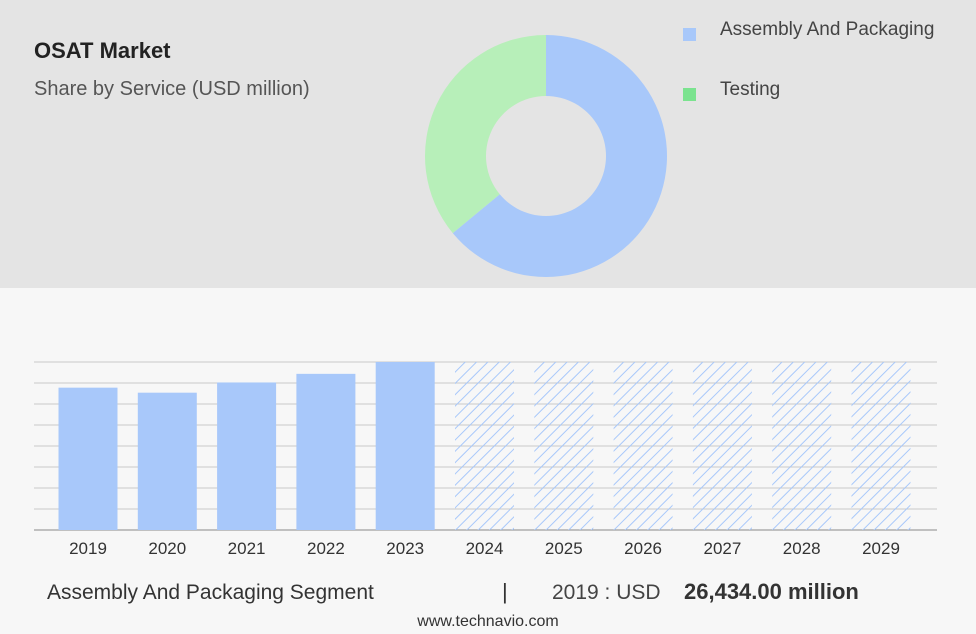 The width and height of the screenshot is (976, 634). What do you see at coordinates (881, 548) in the screenshot?
I see `x-tick-label-2029: 2029` at bounding box center [881, 548].